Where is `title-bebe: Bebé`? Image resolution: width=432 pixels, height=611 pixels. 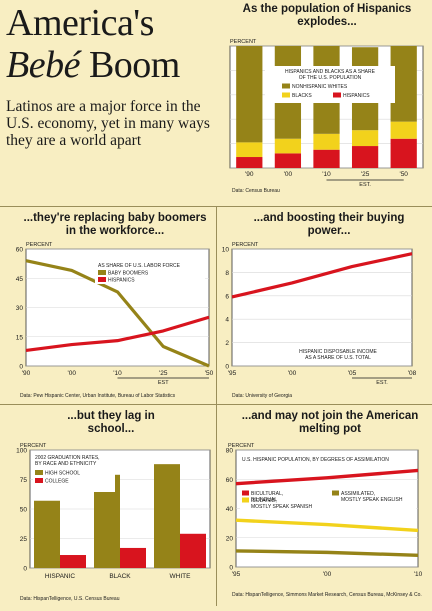 title-bebe: Bebé is located at coordinates (43, 65).